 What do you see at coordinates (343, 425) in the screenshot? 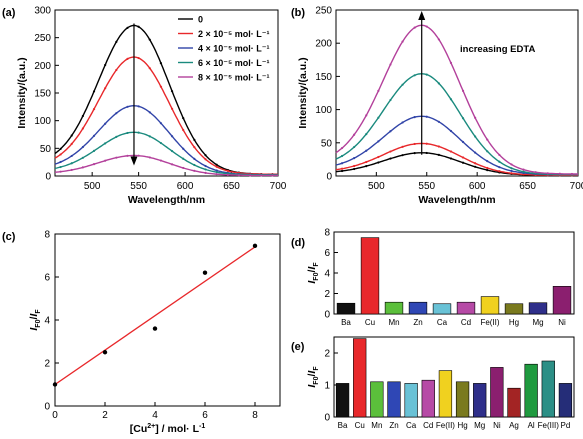
I see `x-tick-label: Ba` at bounding box center [343, 425].